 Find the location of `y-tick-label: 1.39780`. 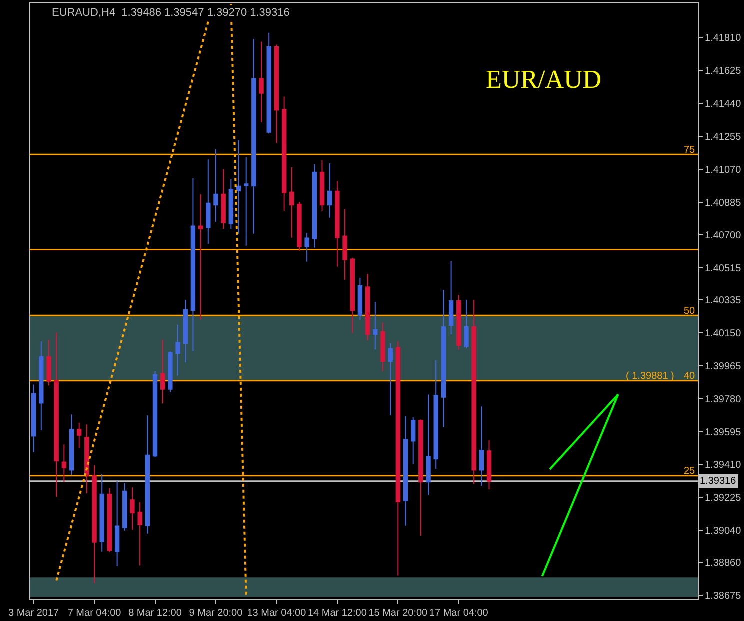

y-tick-label: 1.39780 is located at coordinates (723, 400).